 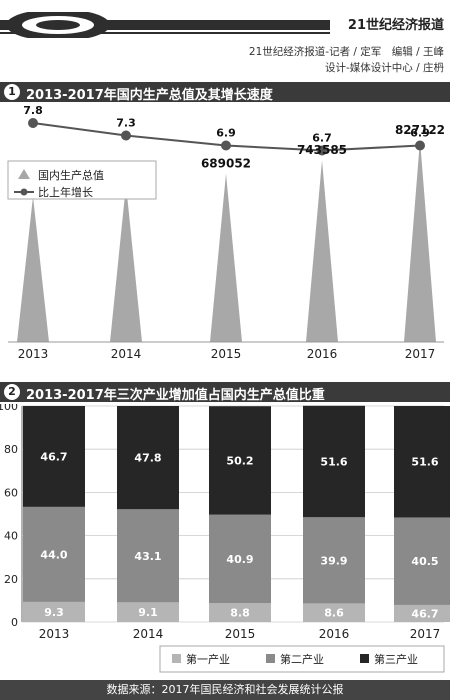 What do you see at coordinates (420, 133) in the screenshot?
I see `growth-value-label-2017: 6.9` at bounding box center [420, 133].